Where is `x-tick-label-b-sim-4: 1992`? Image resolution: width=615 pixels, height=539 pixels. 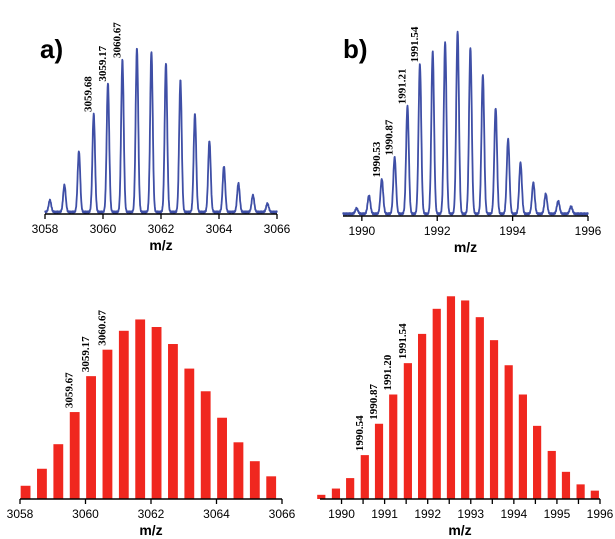 x-tick-label-b-sim-4: 1992 is located at coordinates (427, 514).